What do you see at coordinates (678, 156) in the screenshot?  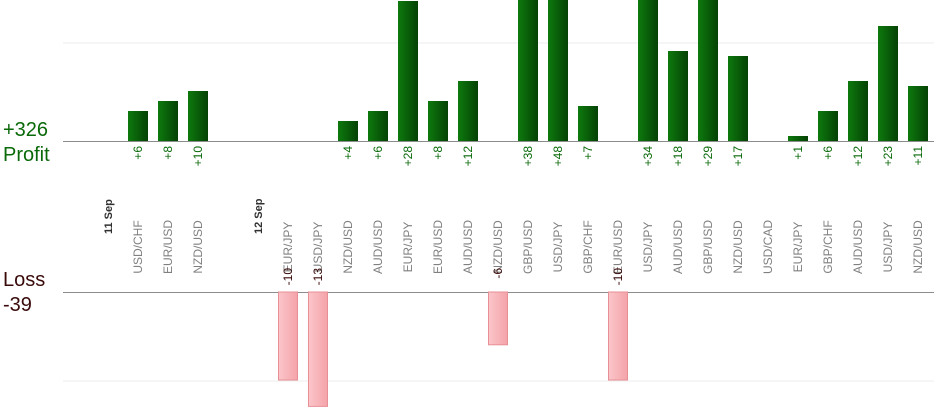 I see `profit-value-label: +18` at bounding box center [678, 156].